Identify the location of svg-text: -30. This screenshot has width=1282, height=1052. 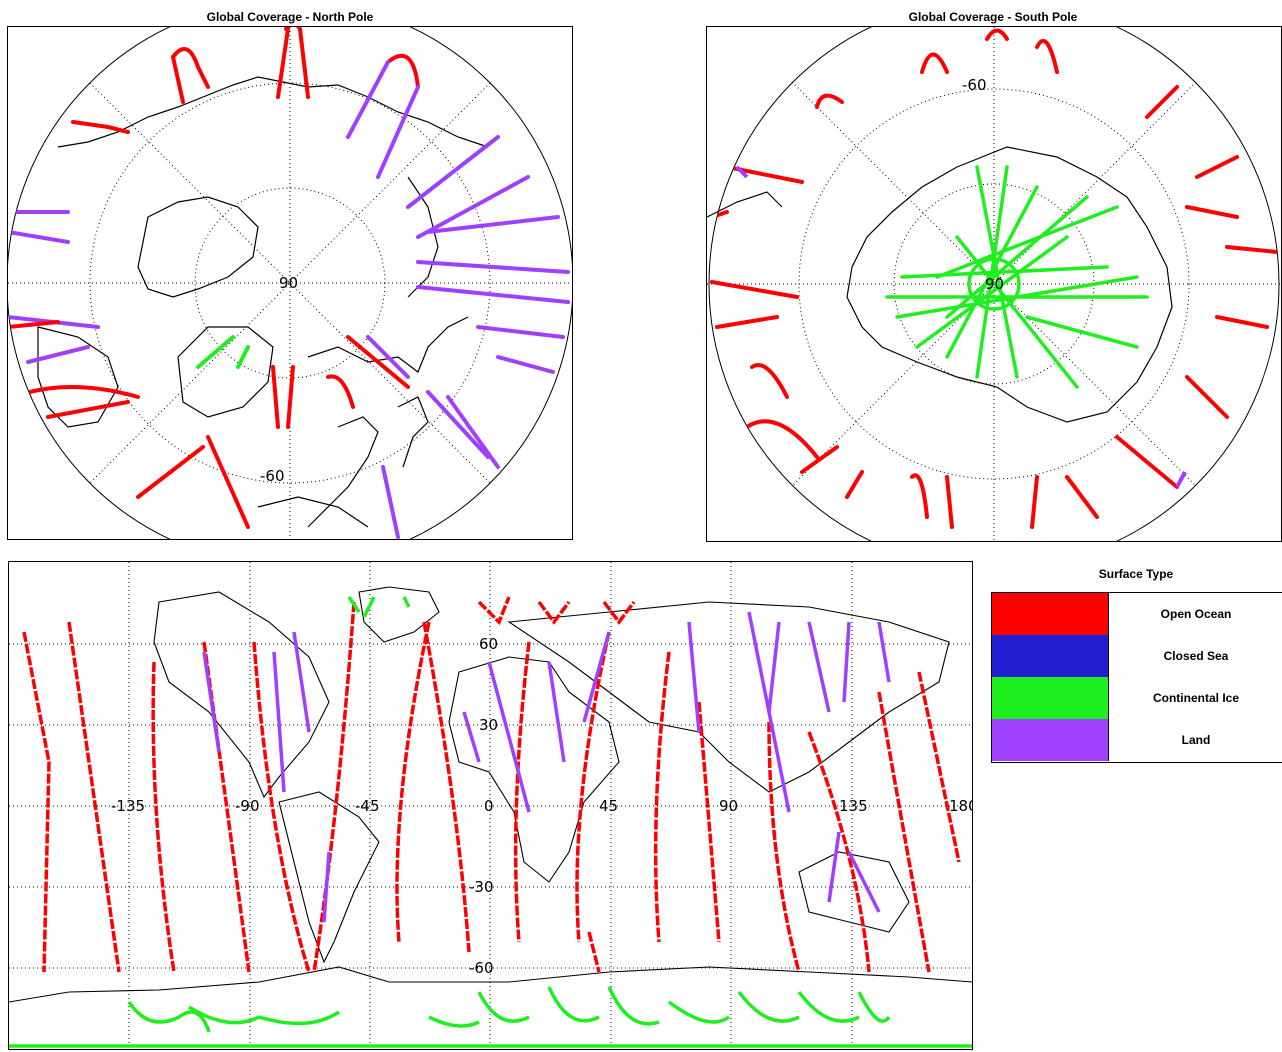
(481, 887).